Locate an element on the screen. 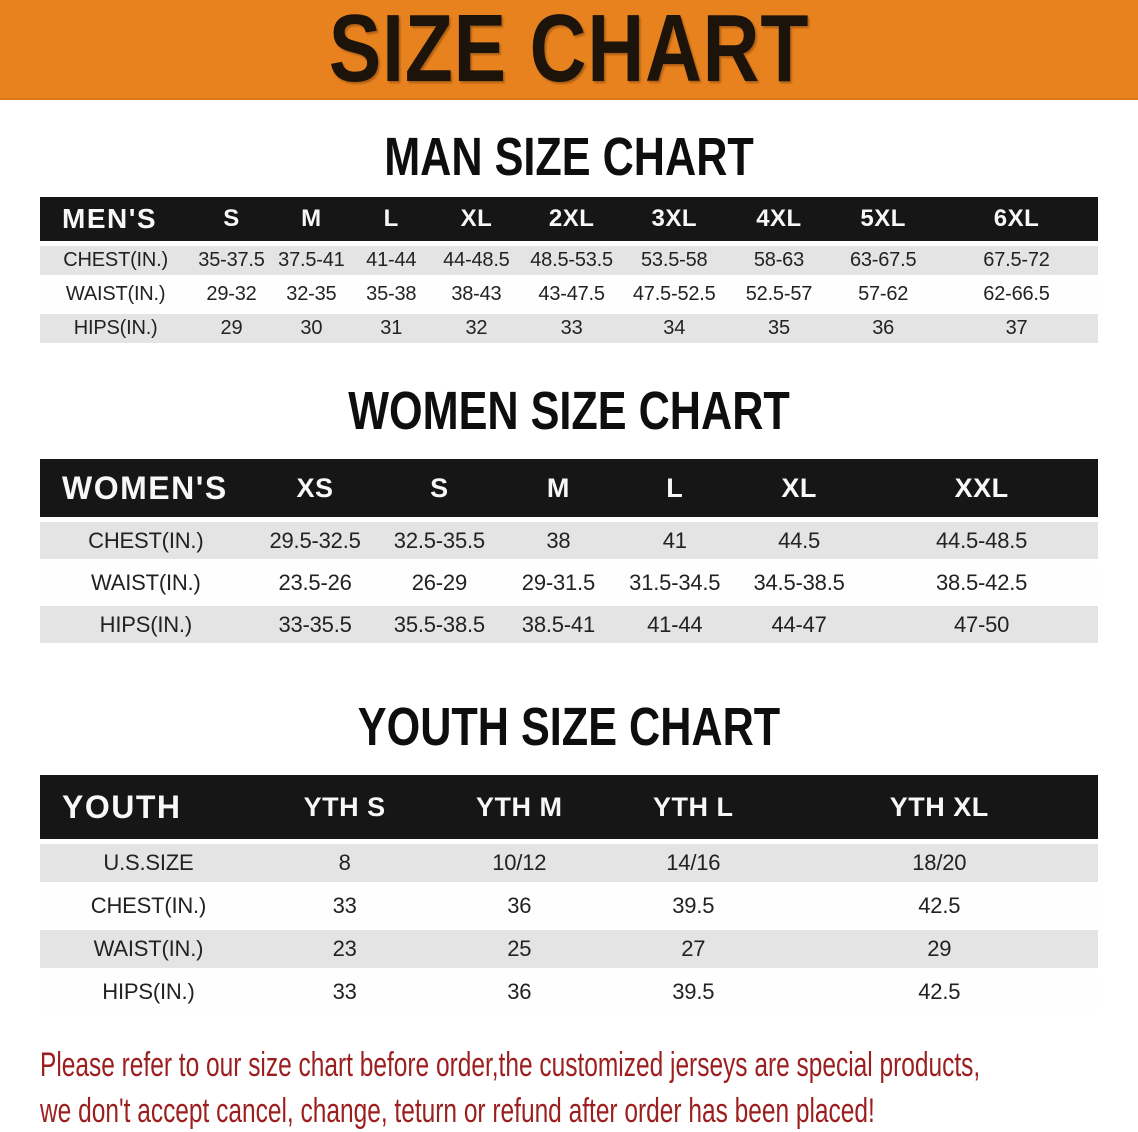 This screenshot has height=1132, width=1138. size-value-cell: 35 is located at coordinates (779, 328).